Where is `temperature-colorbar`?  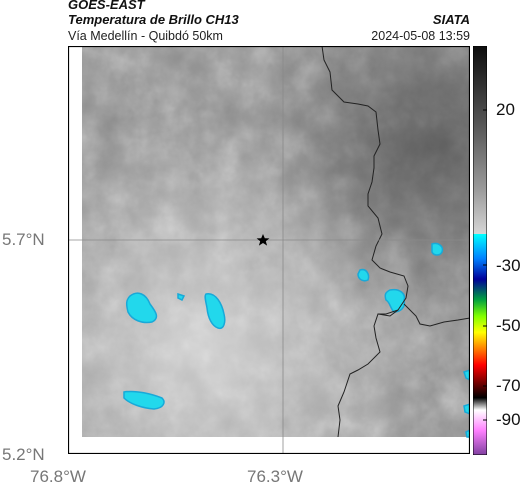
temperature-colorbar is located at coordinates (480, 250).